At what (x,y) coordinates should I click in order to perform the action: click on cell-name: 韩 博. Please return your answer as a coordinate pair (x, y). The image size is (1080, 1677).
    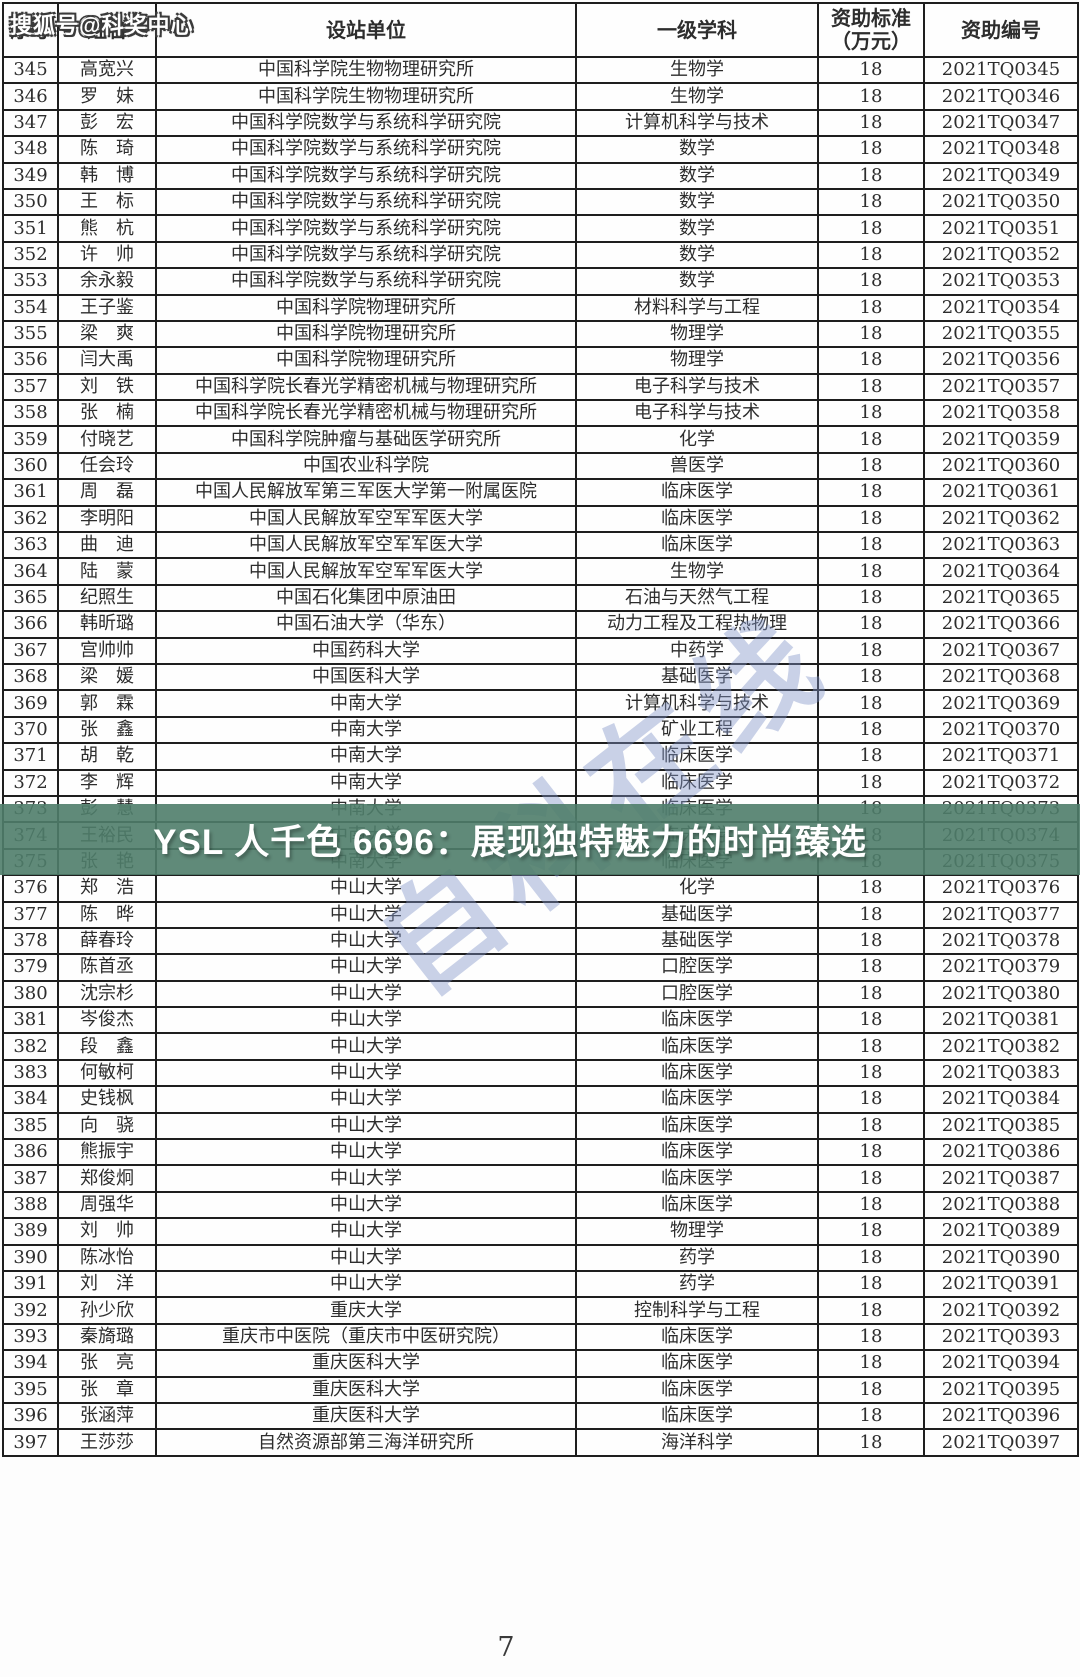
    Looking at the image, I should click on (107, 175).